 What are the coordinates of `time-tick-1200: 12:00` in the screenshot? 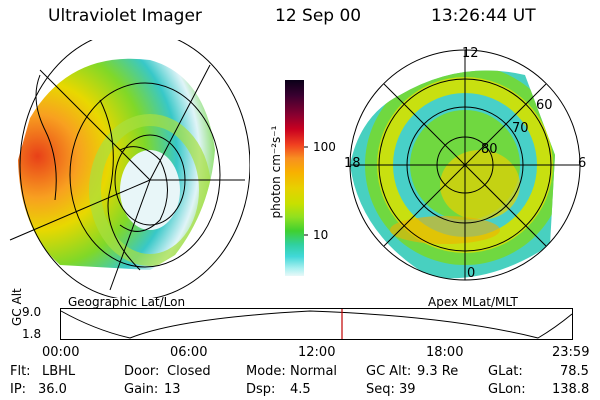 It's located at (317, 352).